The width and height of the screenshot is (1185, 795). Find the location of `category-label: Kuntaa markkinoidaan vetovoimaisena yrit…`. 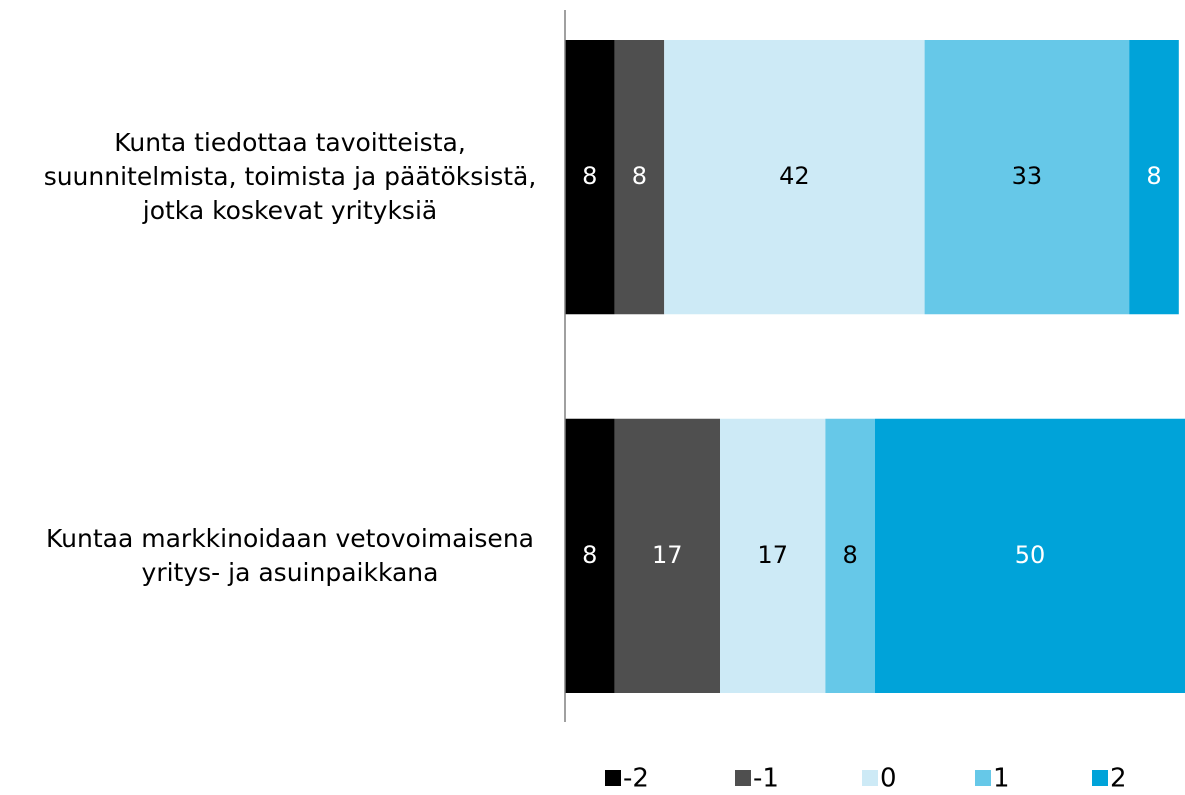

category-label: Kuntaa markkinoidaan vetovoimaisena yrit… is located at coordinates (290, 555).